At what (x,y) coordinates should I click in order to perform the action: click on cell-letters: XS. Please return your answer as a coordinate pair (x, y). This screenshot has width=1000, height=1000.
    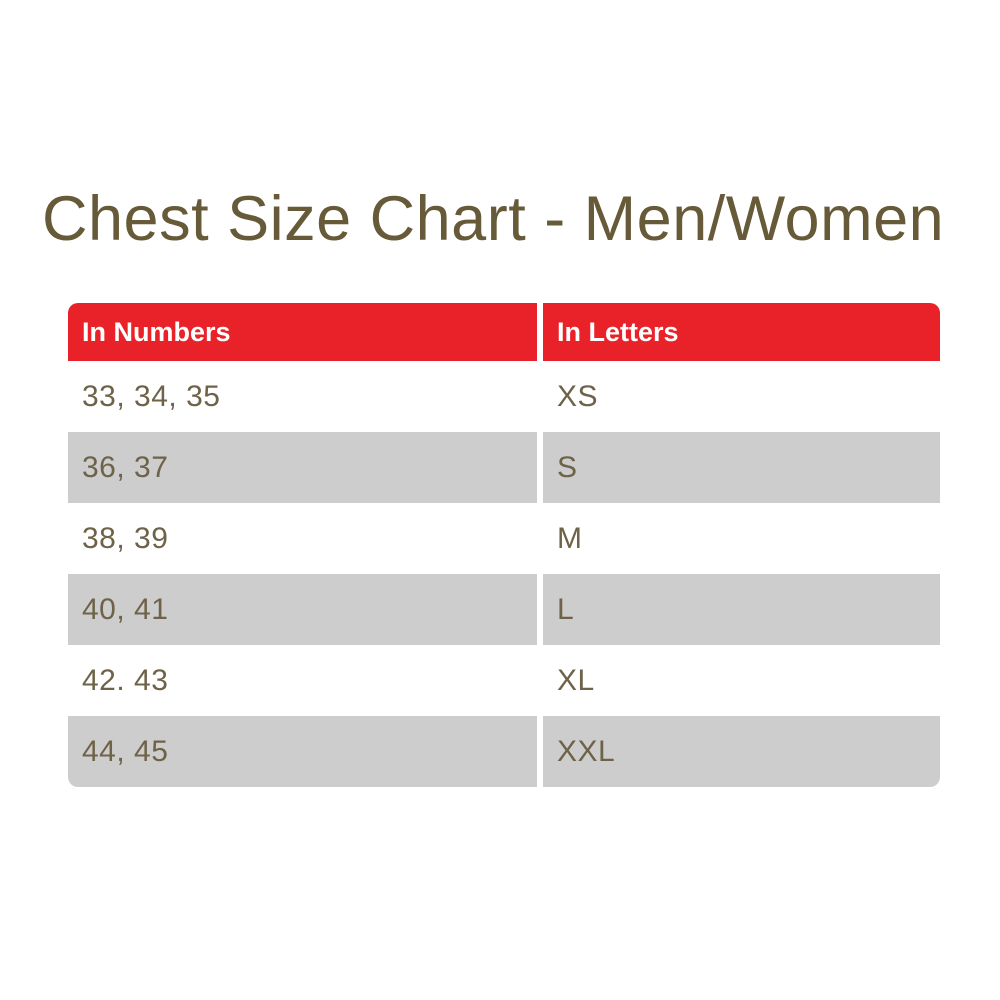
    Looking at the image, I should click on (741, 396).